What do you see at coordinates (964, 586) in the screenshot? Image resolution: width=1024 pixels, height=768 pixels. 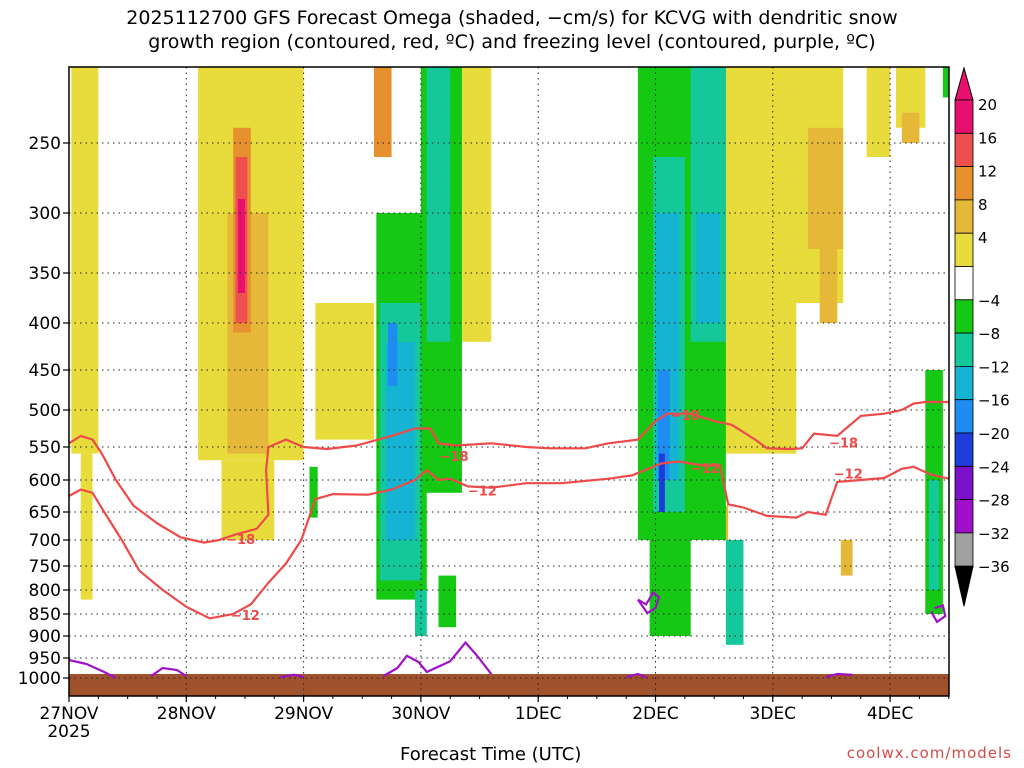 I see `colorbar-bottom-arrow` at bounding box center [964, 586].